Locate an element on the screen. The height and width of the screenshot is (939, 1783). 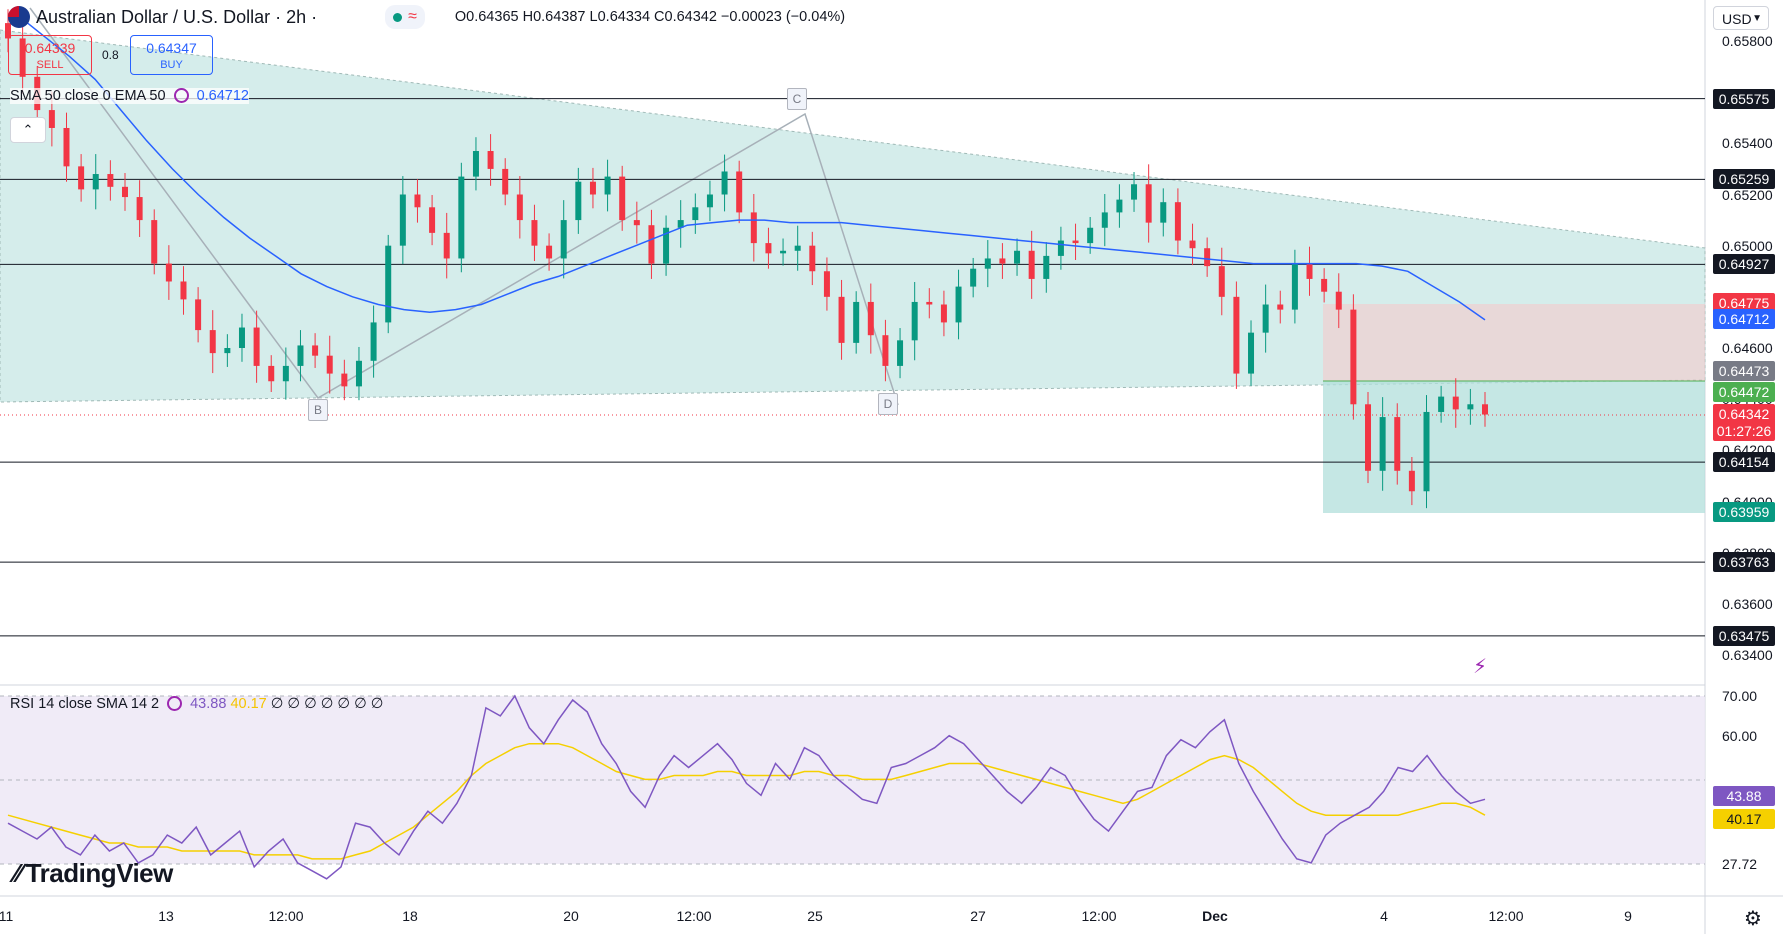
rsi-value-tag: 40.17 is located at coordinates (1744, 818).